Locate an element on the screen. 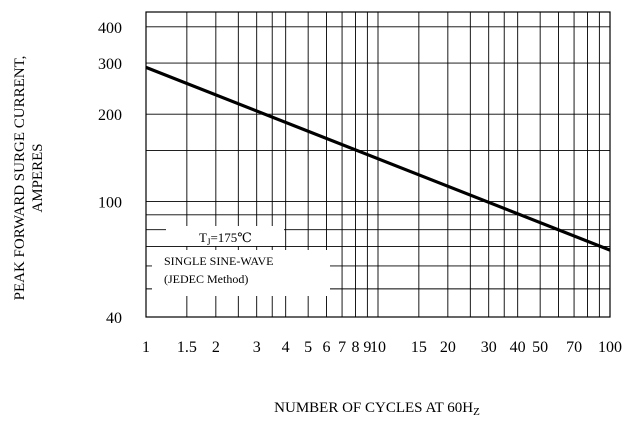  y-axis-title: PEAK FORWARD SURGE CURRENT, AMPERES is located at coordinates (29, 178).